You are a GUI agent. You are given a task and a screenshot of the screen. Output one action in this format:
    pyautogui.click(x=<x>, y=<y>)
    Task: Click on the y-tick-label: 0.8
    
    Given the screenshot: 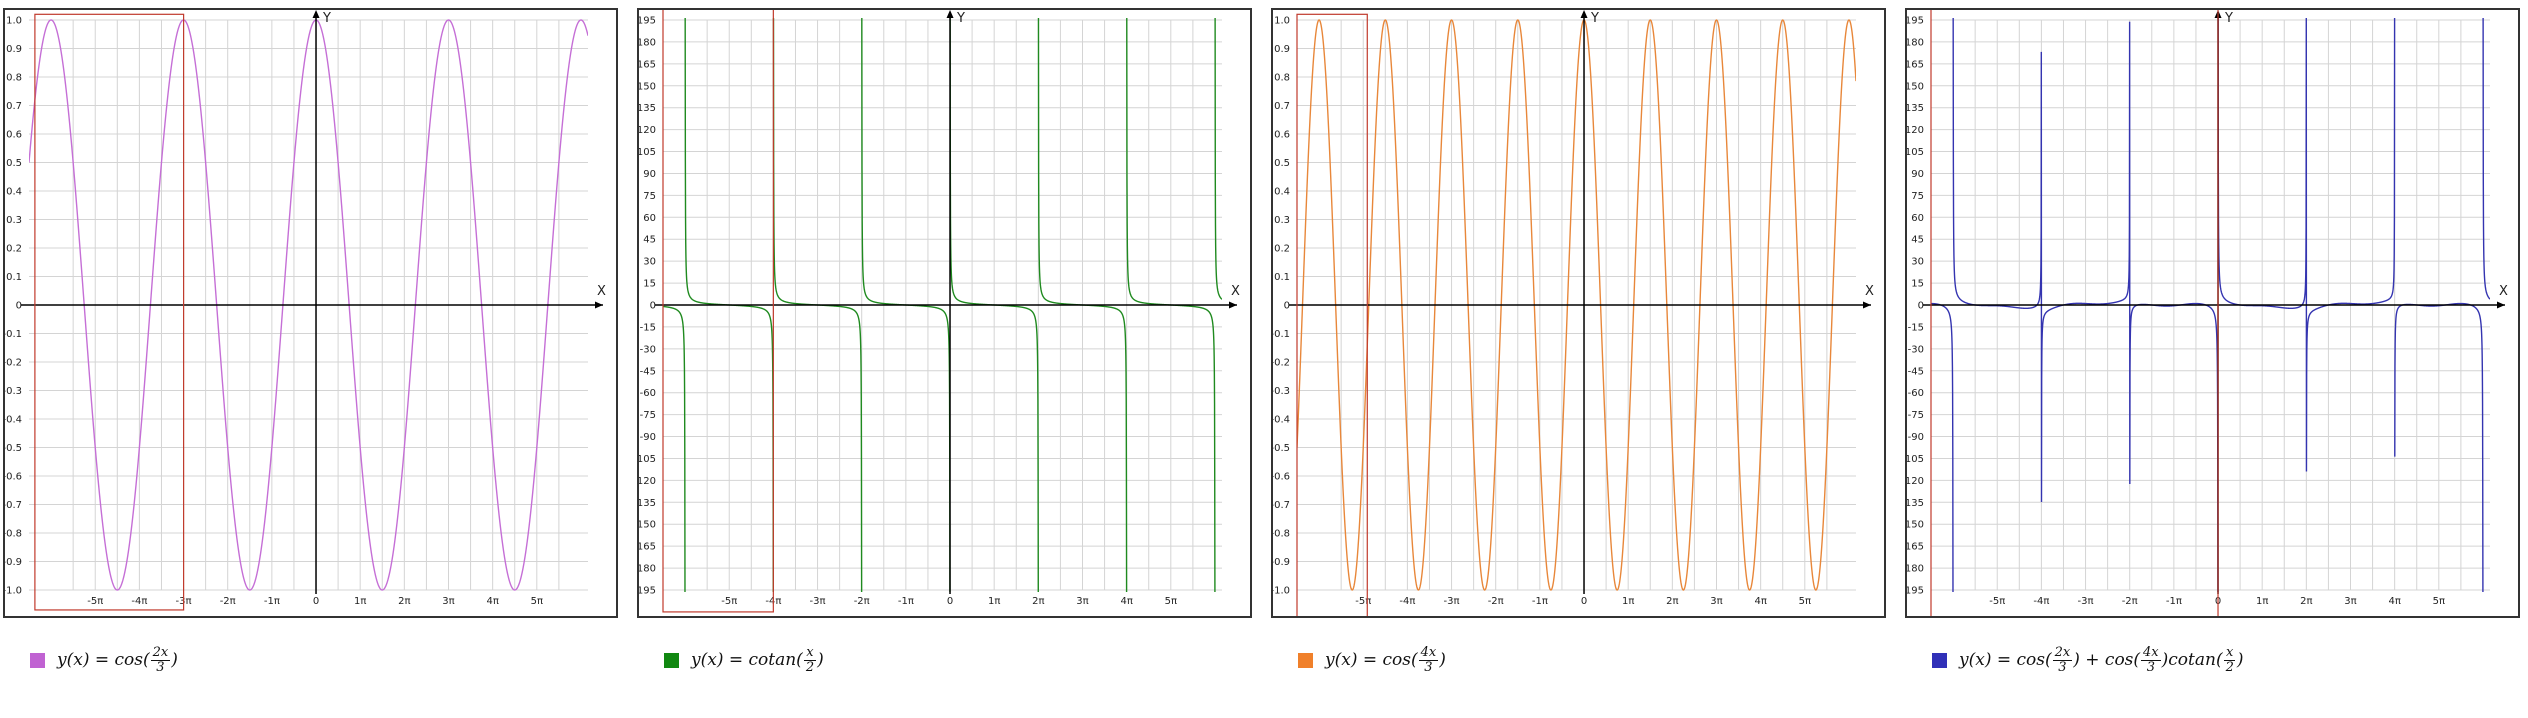 What is the action you would take?
    pyautogui.click(x=1282, y=78)
    